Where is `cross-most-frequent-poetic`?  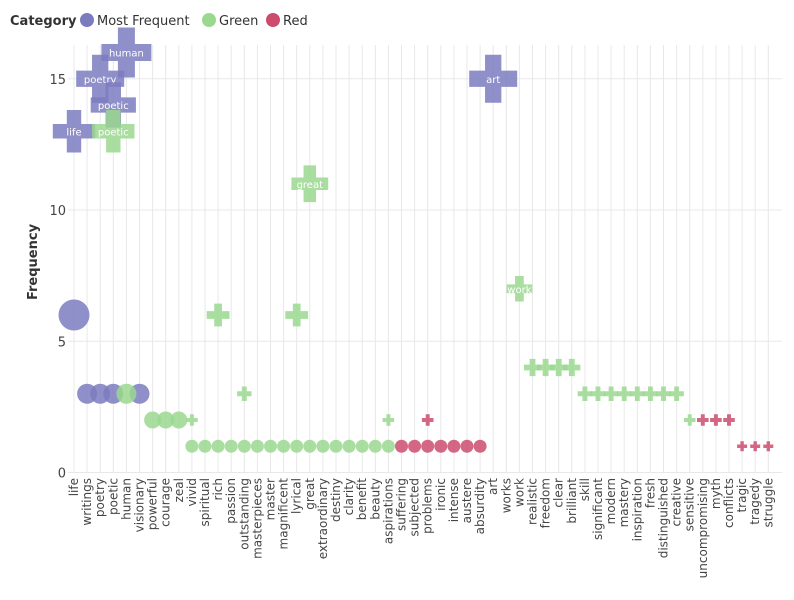 cross-most-frequent-poetic is located at coordinates (113, 105).